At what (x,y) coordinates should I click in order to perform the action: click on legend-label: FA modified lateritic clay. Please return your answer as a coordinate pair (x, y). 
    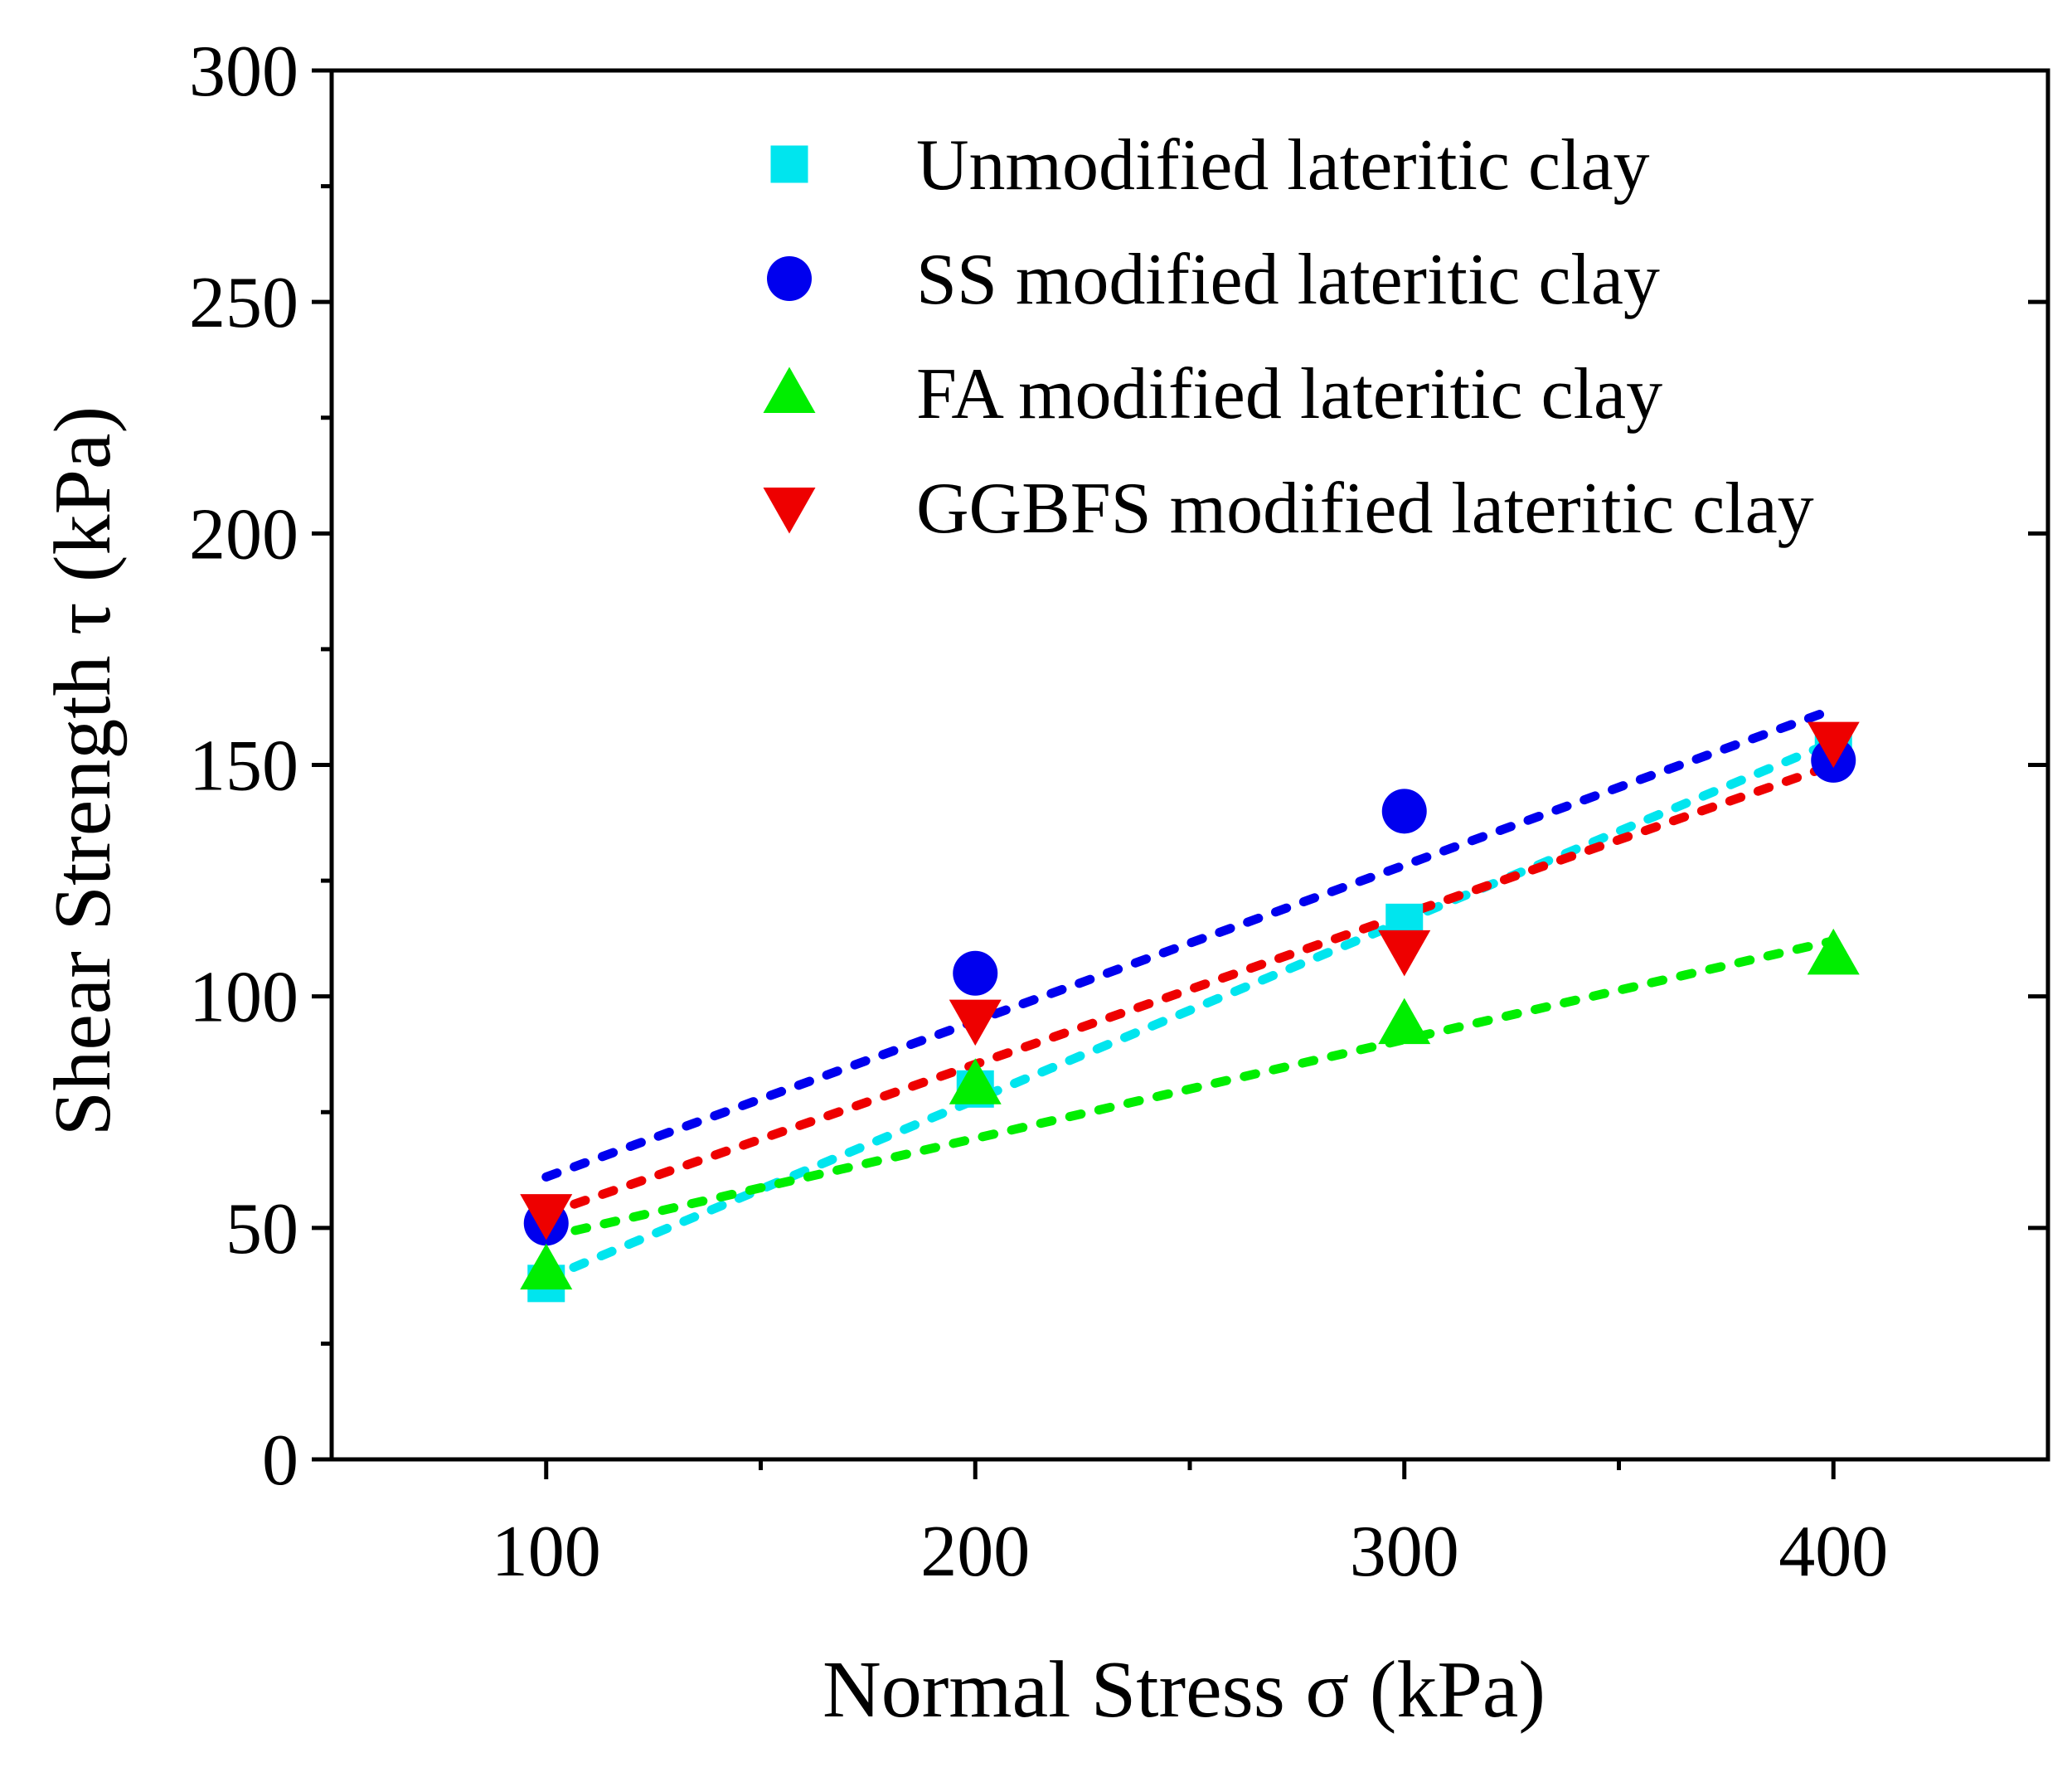
    Looking at the image, I should click on (1289, 394).